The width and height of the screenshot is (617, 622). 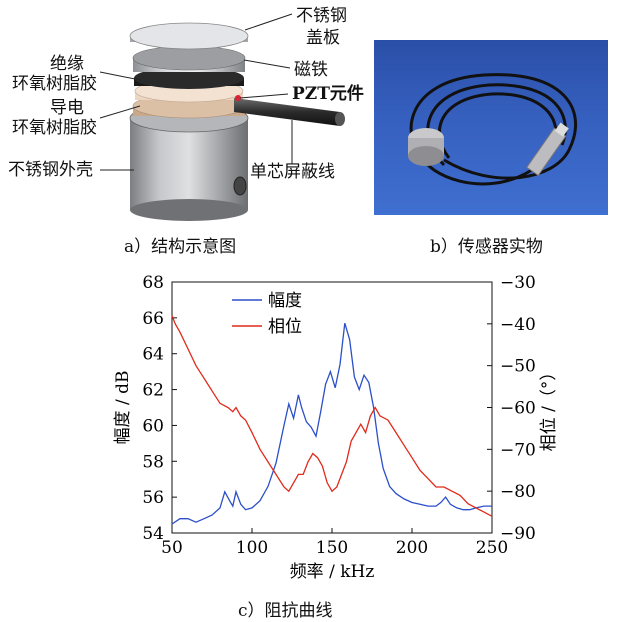 I want to click on structure-diagram, so click(x=222, y=117).